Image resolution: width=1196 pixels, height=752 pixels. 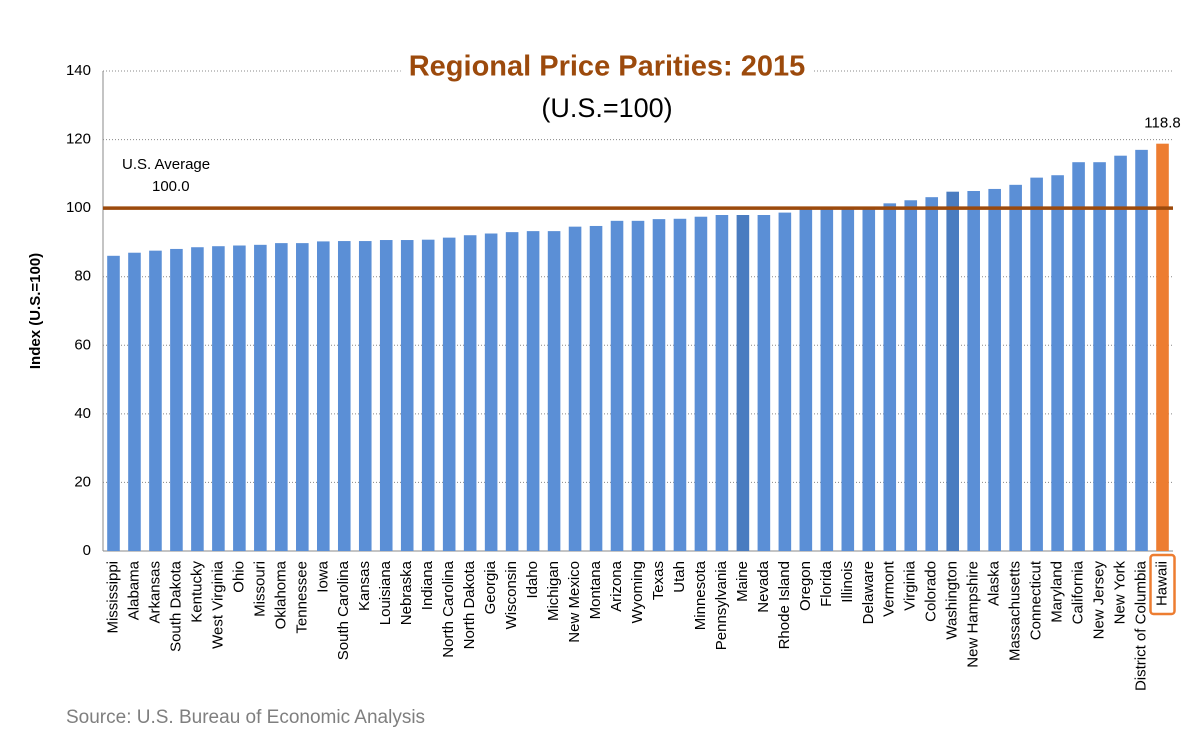 I want to click on x-tick-label: Nebraska, so click(x=406, y=592).